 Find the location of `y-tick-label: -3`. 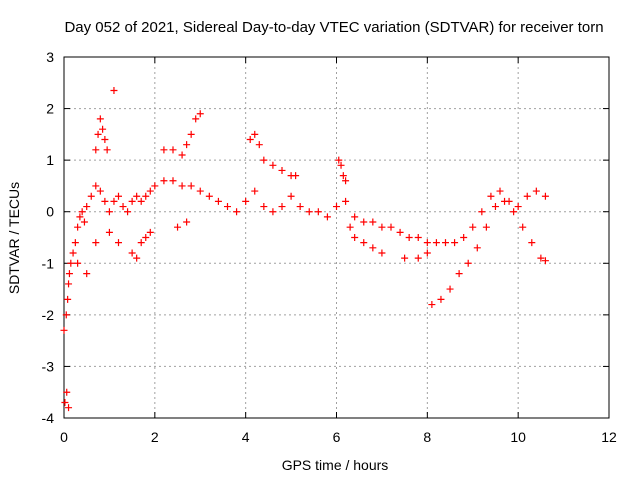

y-tick-label: -3 is located at coordinates (48, 366).